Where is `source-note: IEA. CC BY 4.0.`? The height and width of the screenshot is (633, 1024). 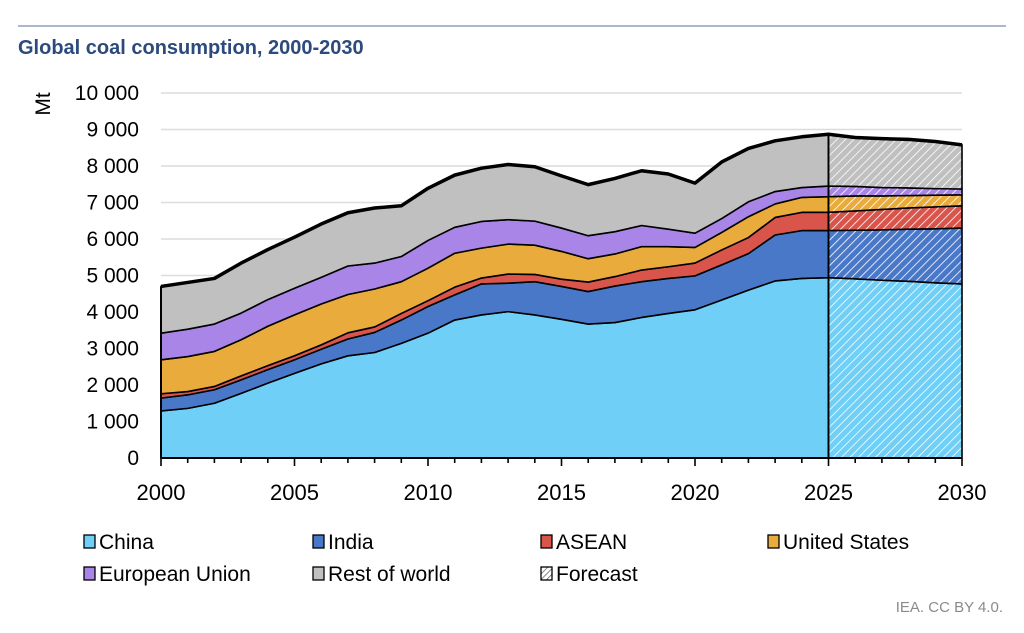
source-note: IEA. CC BY 4.0. is located at coordinates (949, 607).